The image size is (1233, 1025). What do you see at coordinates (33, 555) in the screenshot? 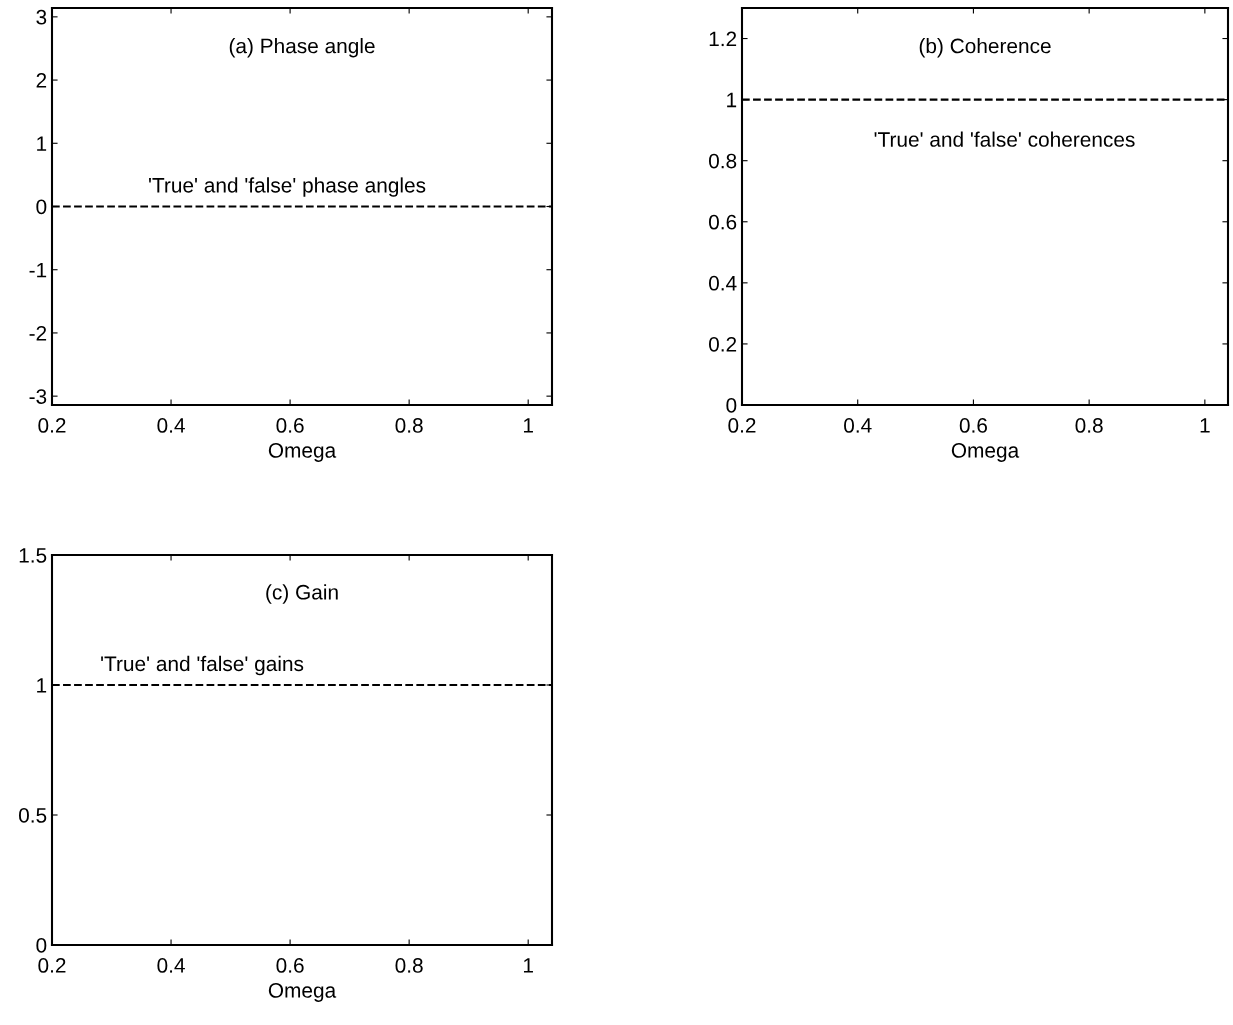
I see `y-tick-label: 1.5` at bounding box center [33, 555].